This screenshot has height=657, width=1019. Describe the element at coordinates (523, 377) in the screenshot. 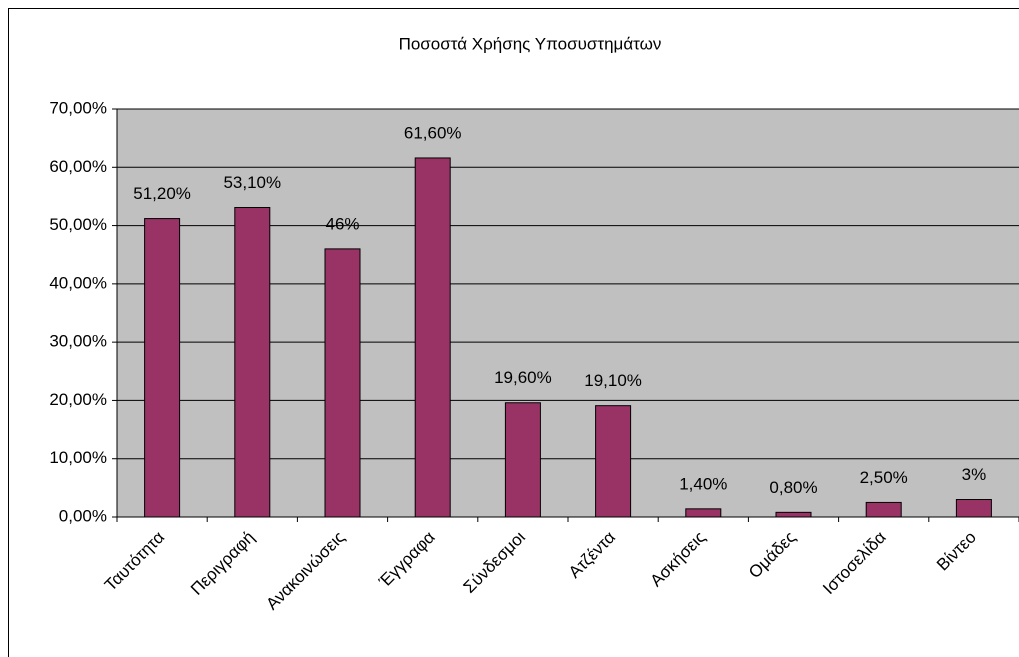

I see `value-label: 19,60%` at that location.